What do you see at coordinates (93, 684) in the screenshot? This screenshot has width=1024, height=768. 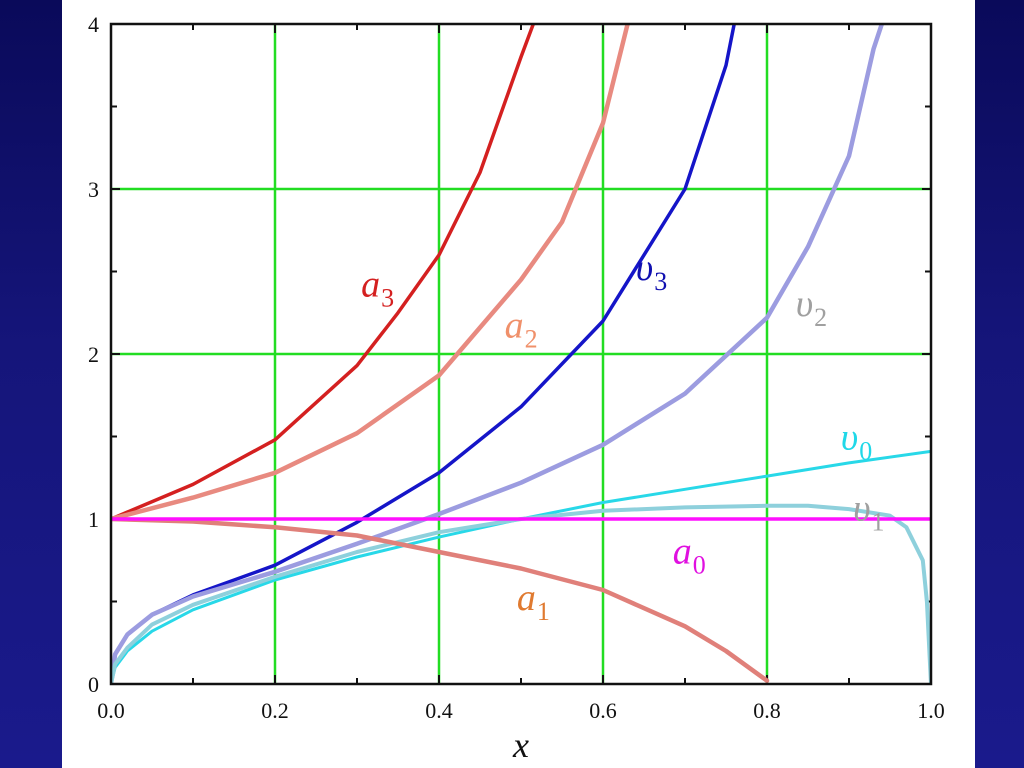 I see `y-tick-label: 0` at bounding box center [93, 684].